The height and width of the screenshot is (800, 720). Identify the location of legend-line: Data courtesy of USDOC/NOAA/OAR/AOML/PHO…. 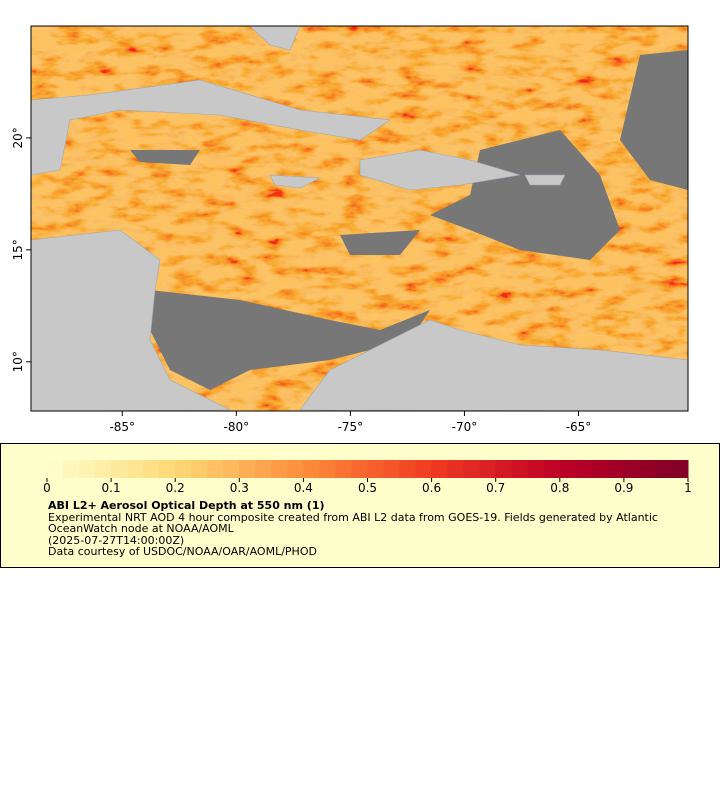
(182, 551).